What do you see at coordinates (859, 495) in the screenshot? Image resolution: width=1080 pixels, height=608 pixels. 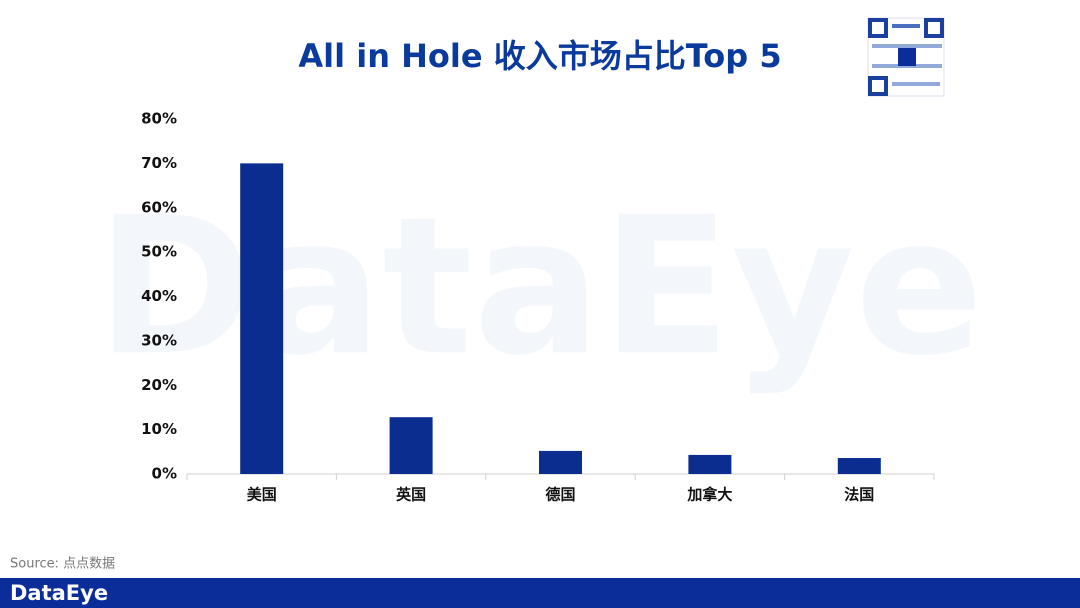 I see `x-tick-label: 法国` at bounding box center [859, 495].